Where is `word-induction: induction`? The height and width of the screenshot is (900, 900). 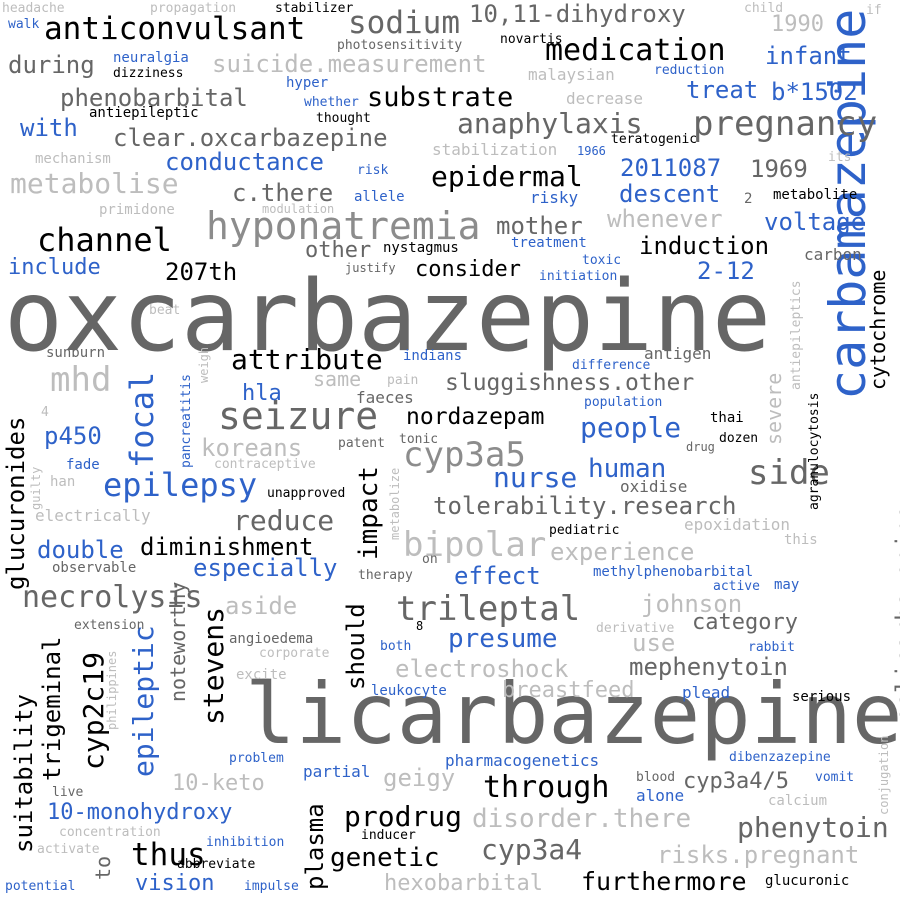 word-induction: induction is located at coordinates (704, 246).